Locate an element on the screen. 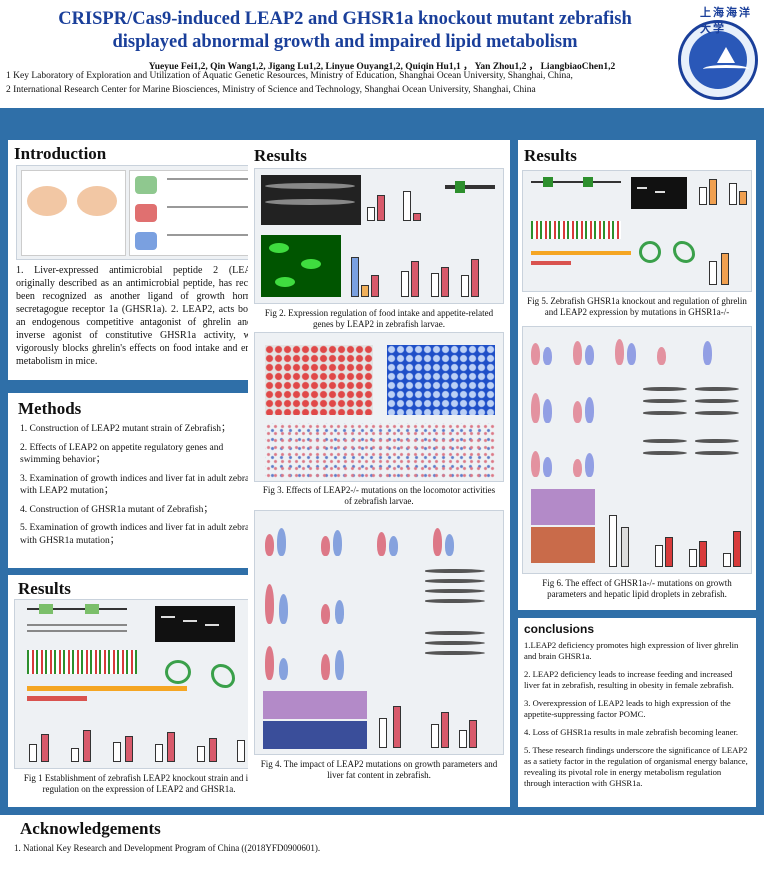 This screenshot has width=764, height=869. results-left-heading: Results is located at coordinates (44, 588).